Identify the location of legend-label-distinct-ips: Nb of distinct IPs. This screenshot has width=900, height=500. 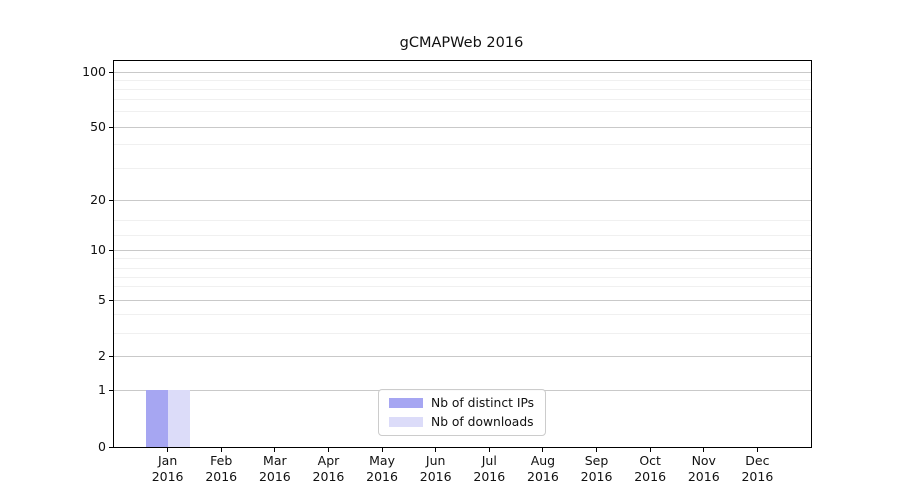
(483, 403).